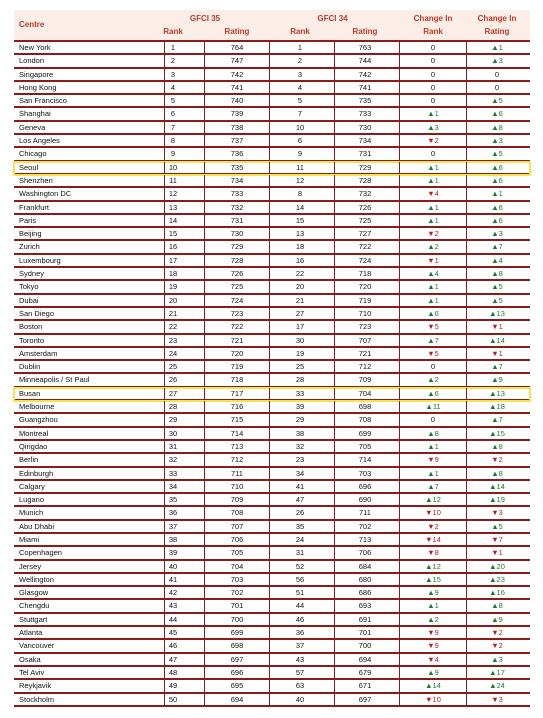 Image resolution: width=543 pixels, height=718 pixels. What do you see at coordinates (237, 287) in the screenshot?
I see `cell: 725` at bounding box center [237, 287].